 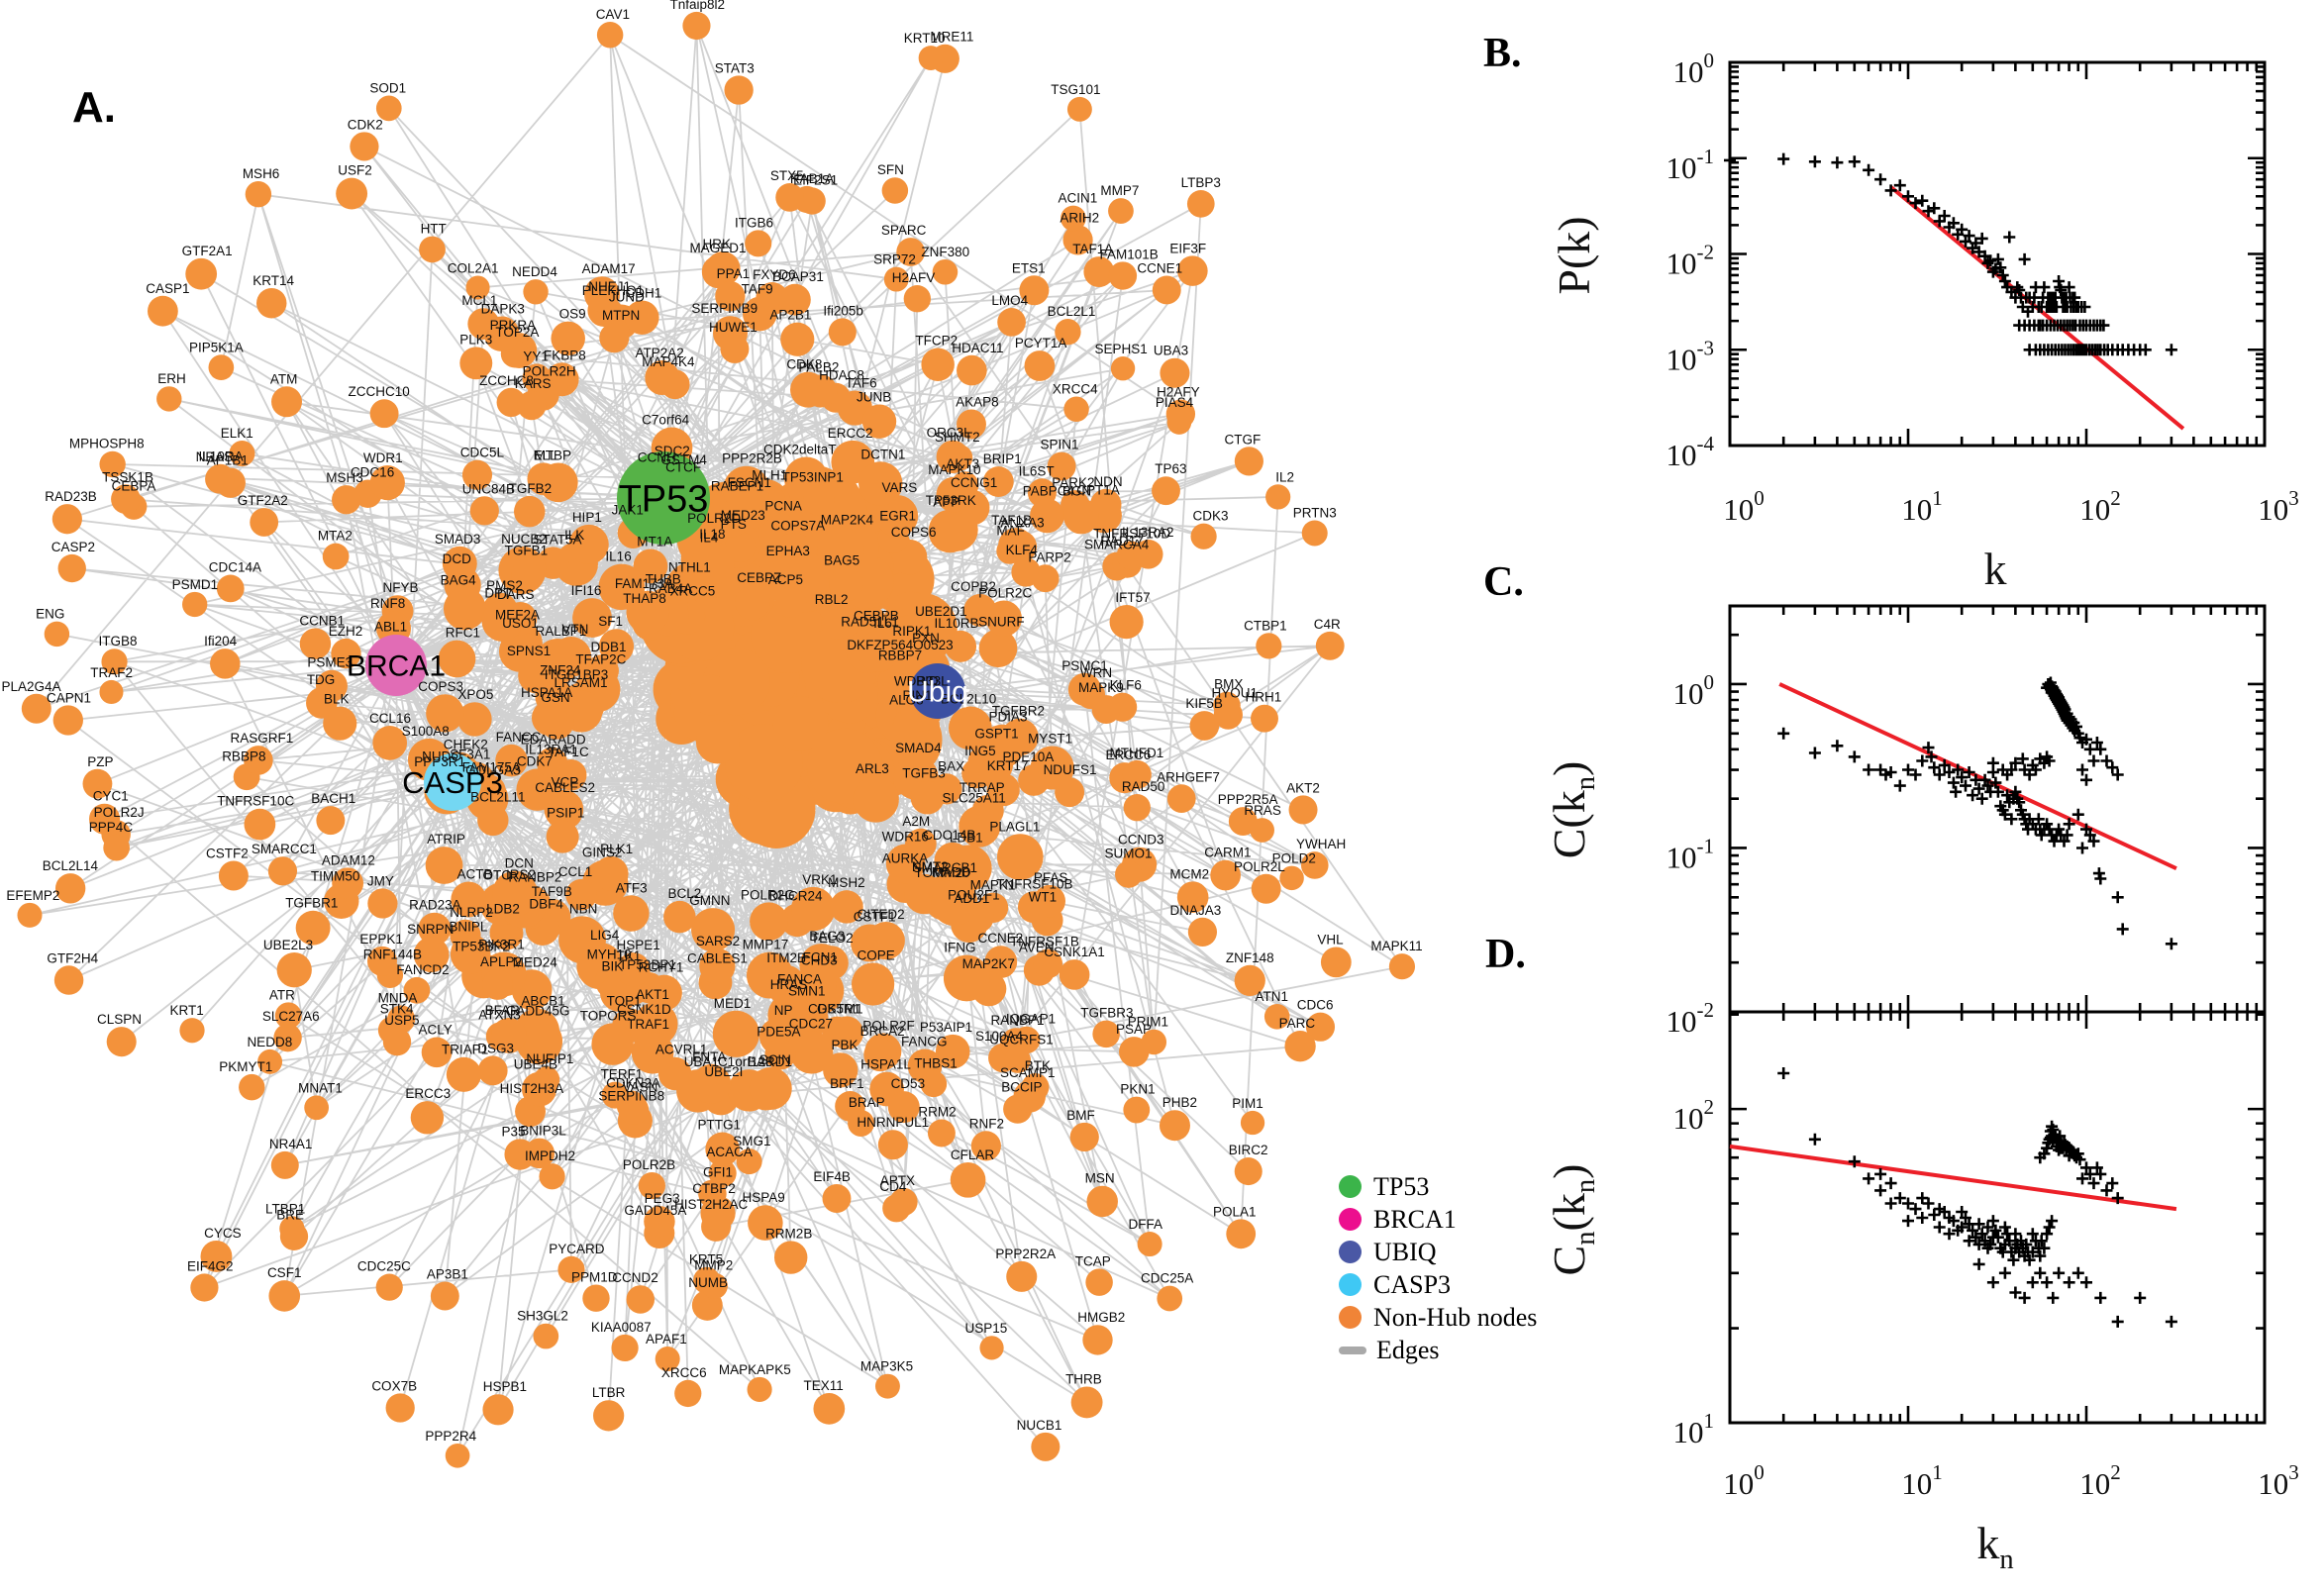 I want to click on gene-label: MADD, so click(x=951, y=873).